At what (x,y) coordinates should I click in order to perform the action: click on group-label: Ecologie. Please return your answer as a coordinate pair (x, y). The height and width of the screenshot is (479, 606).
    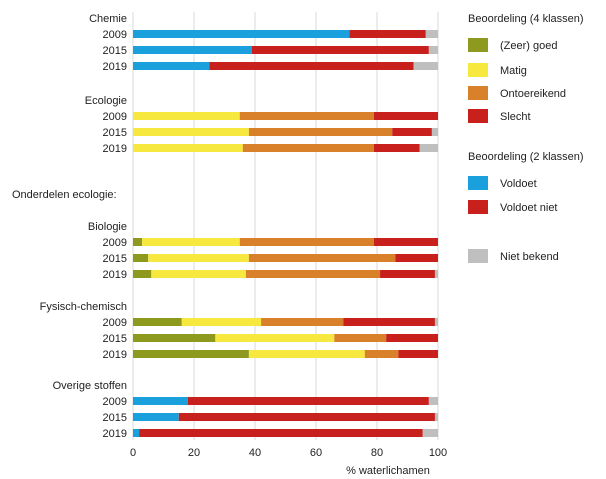
    Looking at the image, I should click on (106, 101).